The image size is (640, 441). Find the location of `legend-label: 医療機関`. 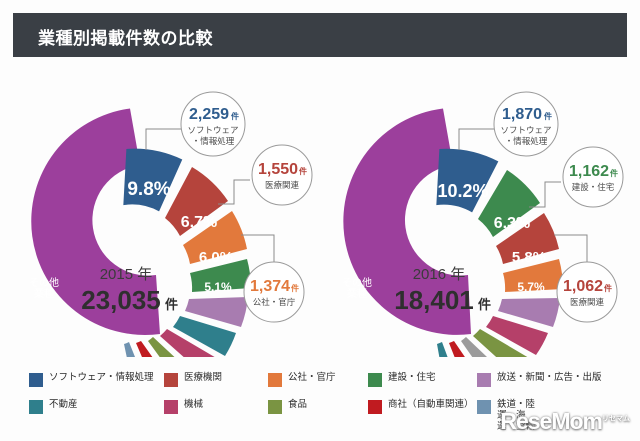

legend-label: 医療機関 is located at coordinates (203, 377).